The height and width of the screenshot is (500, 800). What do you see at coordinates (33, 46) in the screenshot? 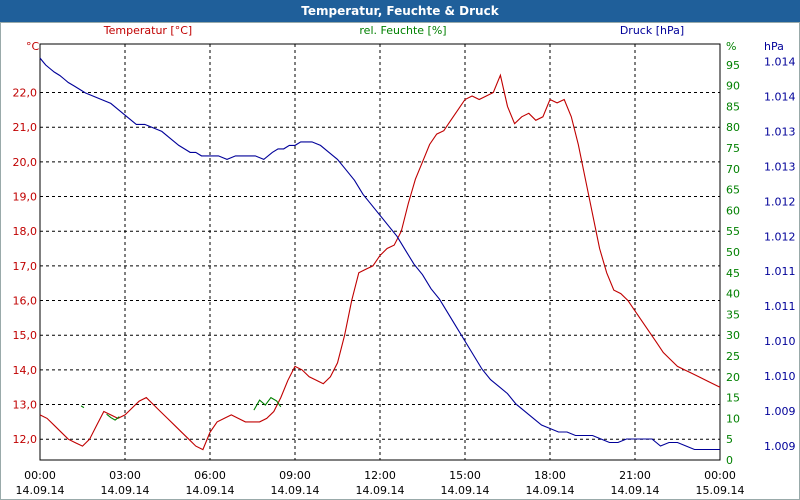
I see `temp-unit-label: °C` at bounding box center [33, 46].